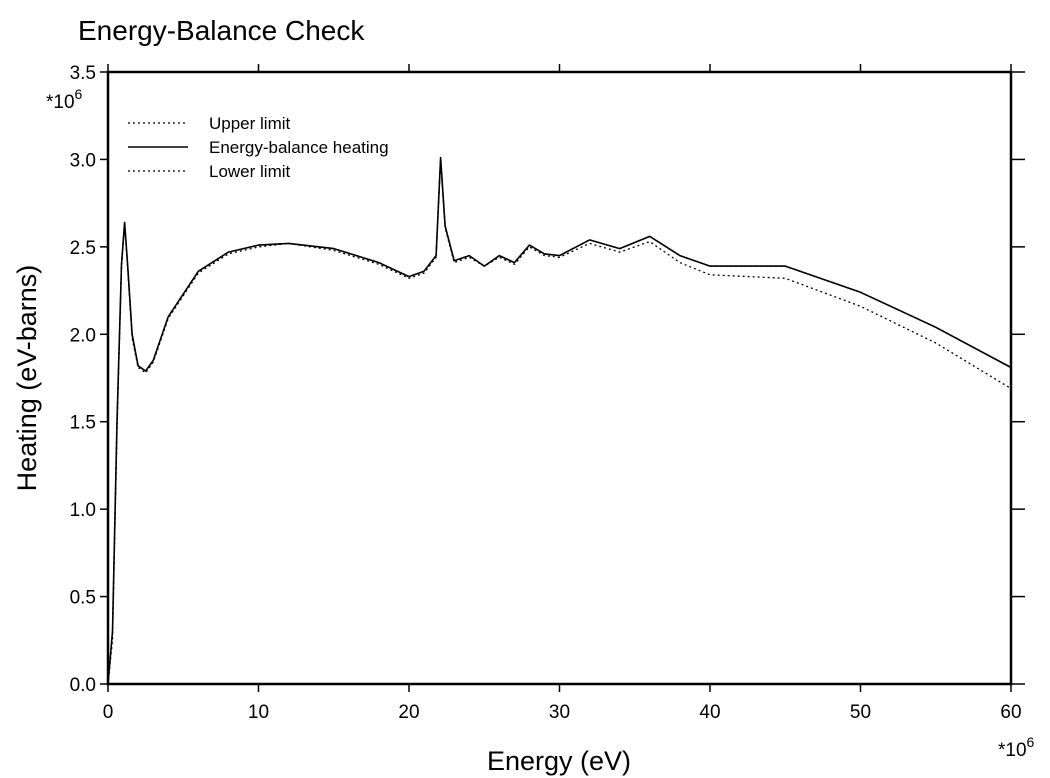 The image size is (1050, 778). Describe the element at coordinates (250, 123) in the screenshot. I see `legend-label-upper: Upper limit` at that location.